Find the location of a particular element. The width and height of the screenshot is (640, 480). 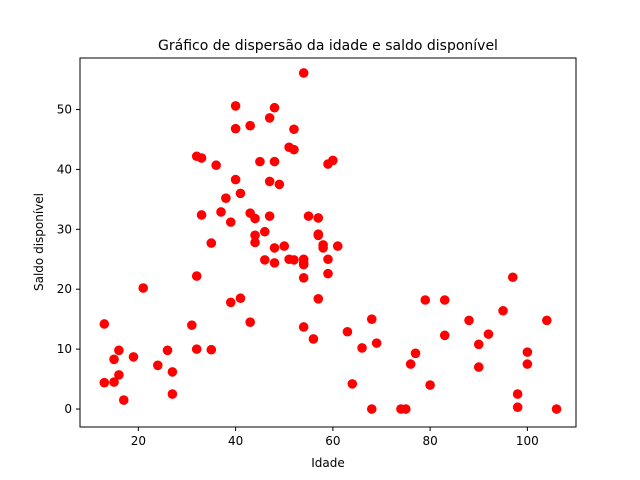

x-axis-ticks: 20 40 60 80 100 is located at coordinates (335, 437).